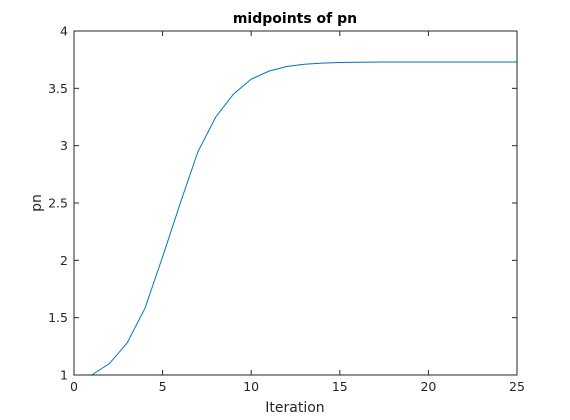 The width and height of the screenshot is (570, 420). I want to click on x-tick-label: 10, so click(251, 386).